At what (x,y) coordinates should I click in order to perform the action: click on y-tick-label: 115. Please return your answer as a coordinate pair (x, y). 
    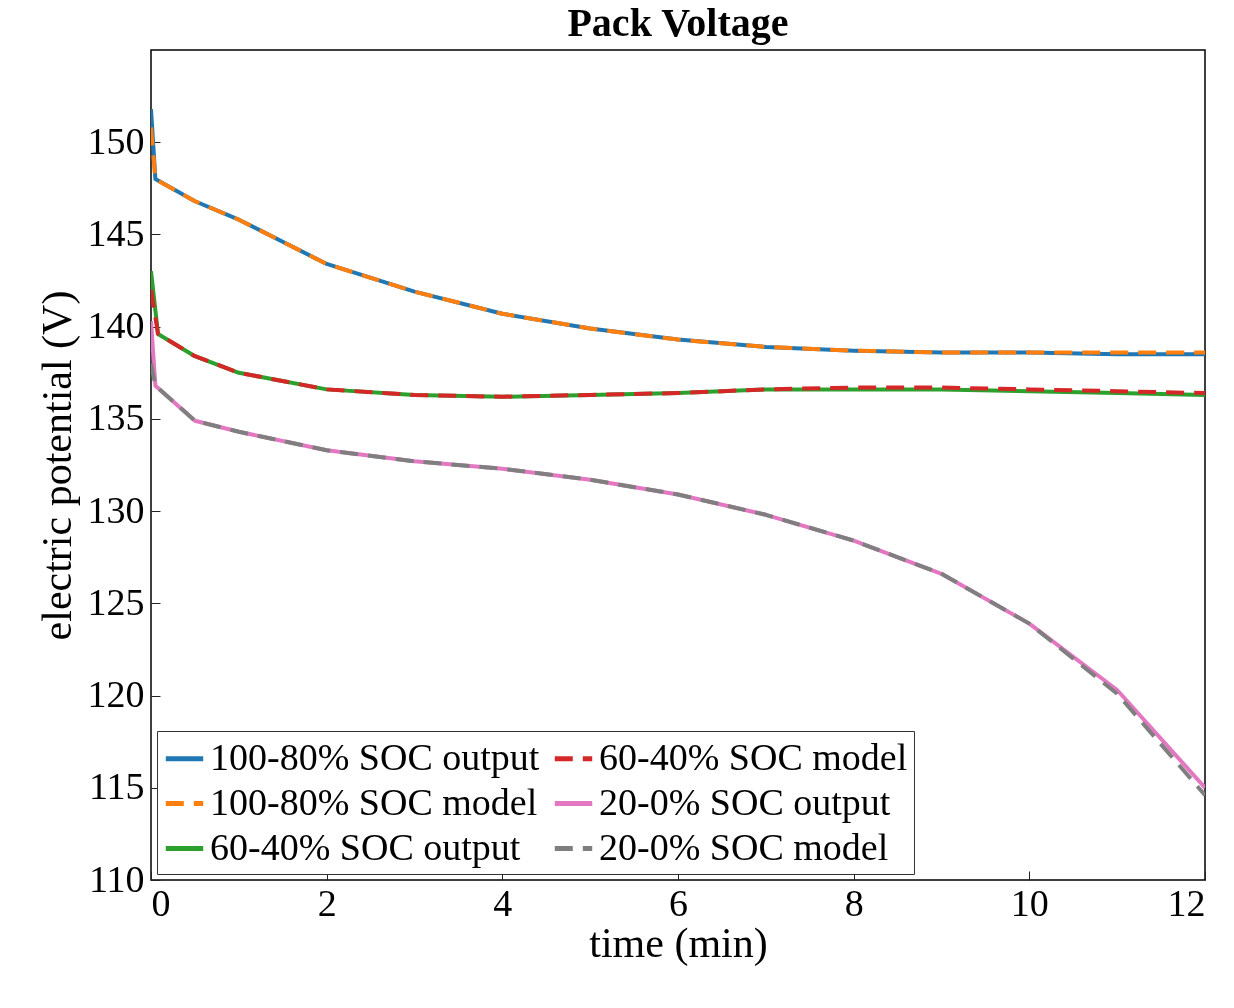
    Looking at the image, I should click on (116, 786).